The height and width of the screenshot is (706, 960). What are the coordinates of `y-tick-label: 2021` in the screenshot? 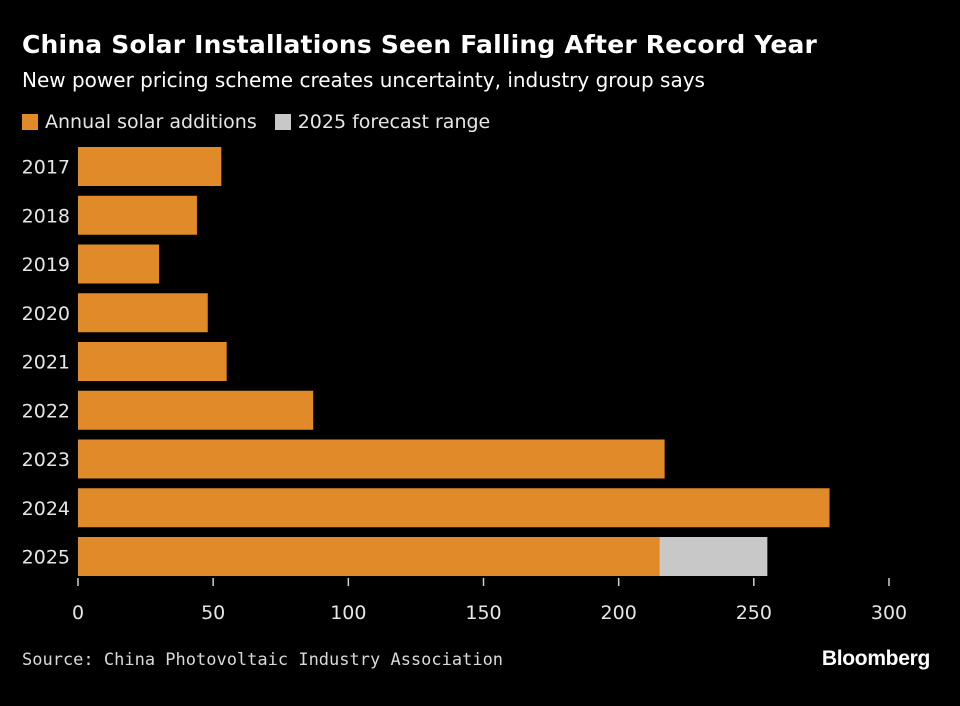 It's located at (46, 363).